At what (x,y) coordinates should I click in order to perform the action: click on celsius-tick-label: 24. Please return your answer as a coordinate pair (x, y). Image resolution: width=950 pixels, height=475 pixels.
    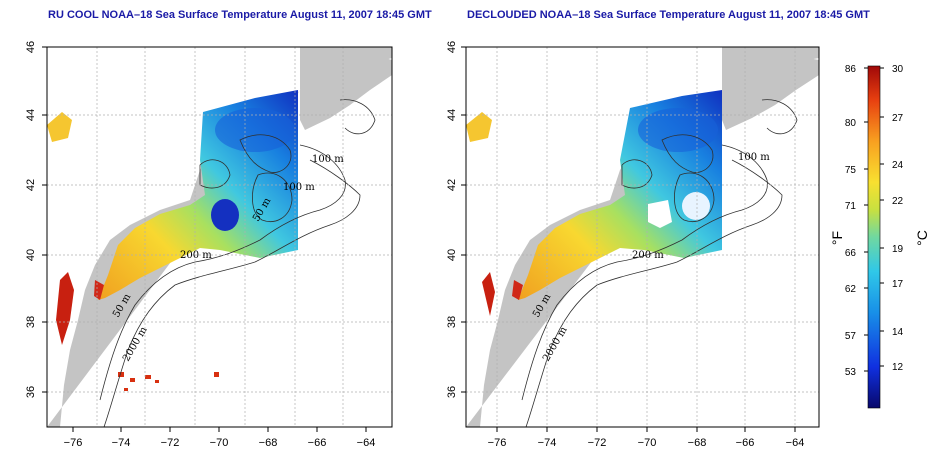
    Looking at the image, I should click on (898, 165).